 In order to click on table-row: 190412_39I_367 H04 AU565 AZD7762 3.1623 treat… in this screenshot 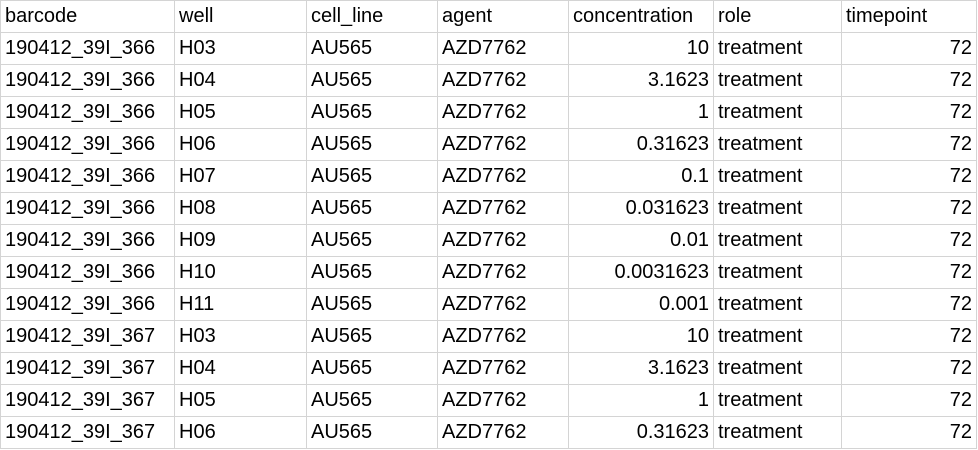, I will do `click(488, 368)`.